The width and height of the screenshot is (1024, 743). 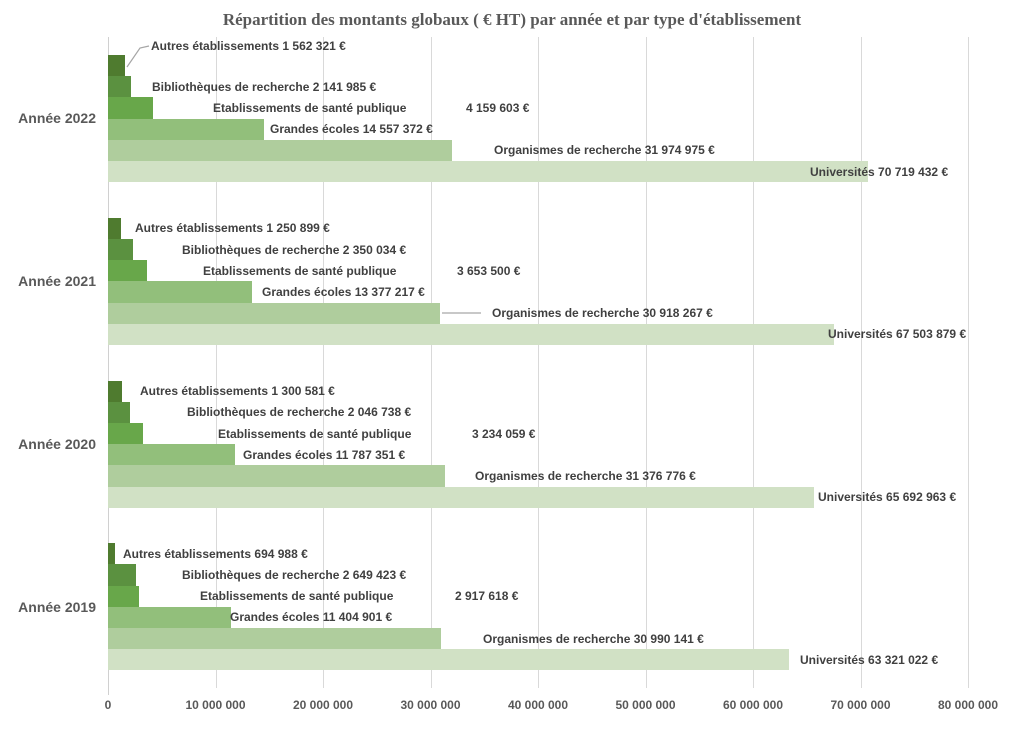 What do you see at coordinates (498, 108) in the screenshot?
I see `bar-label-value: 4 159 603 €` at bounding box center [498, 108].